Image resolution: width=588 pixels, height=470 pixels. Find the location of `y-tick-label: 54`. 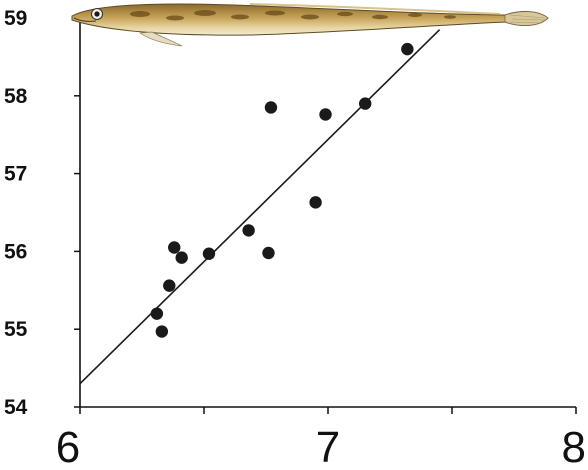

y-tick-label: 54 is located at coordinates (16, 407).